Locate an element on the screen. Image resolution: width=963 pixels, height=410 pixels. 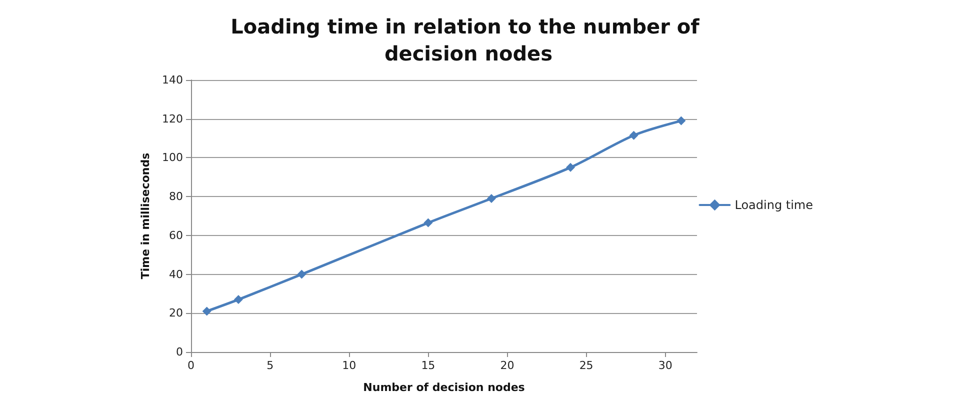
y-tick-label: 40 is located at coordinates (176, 274).